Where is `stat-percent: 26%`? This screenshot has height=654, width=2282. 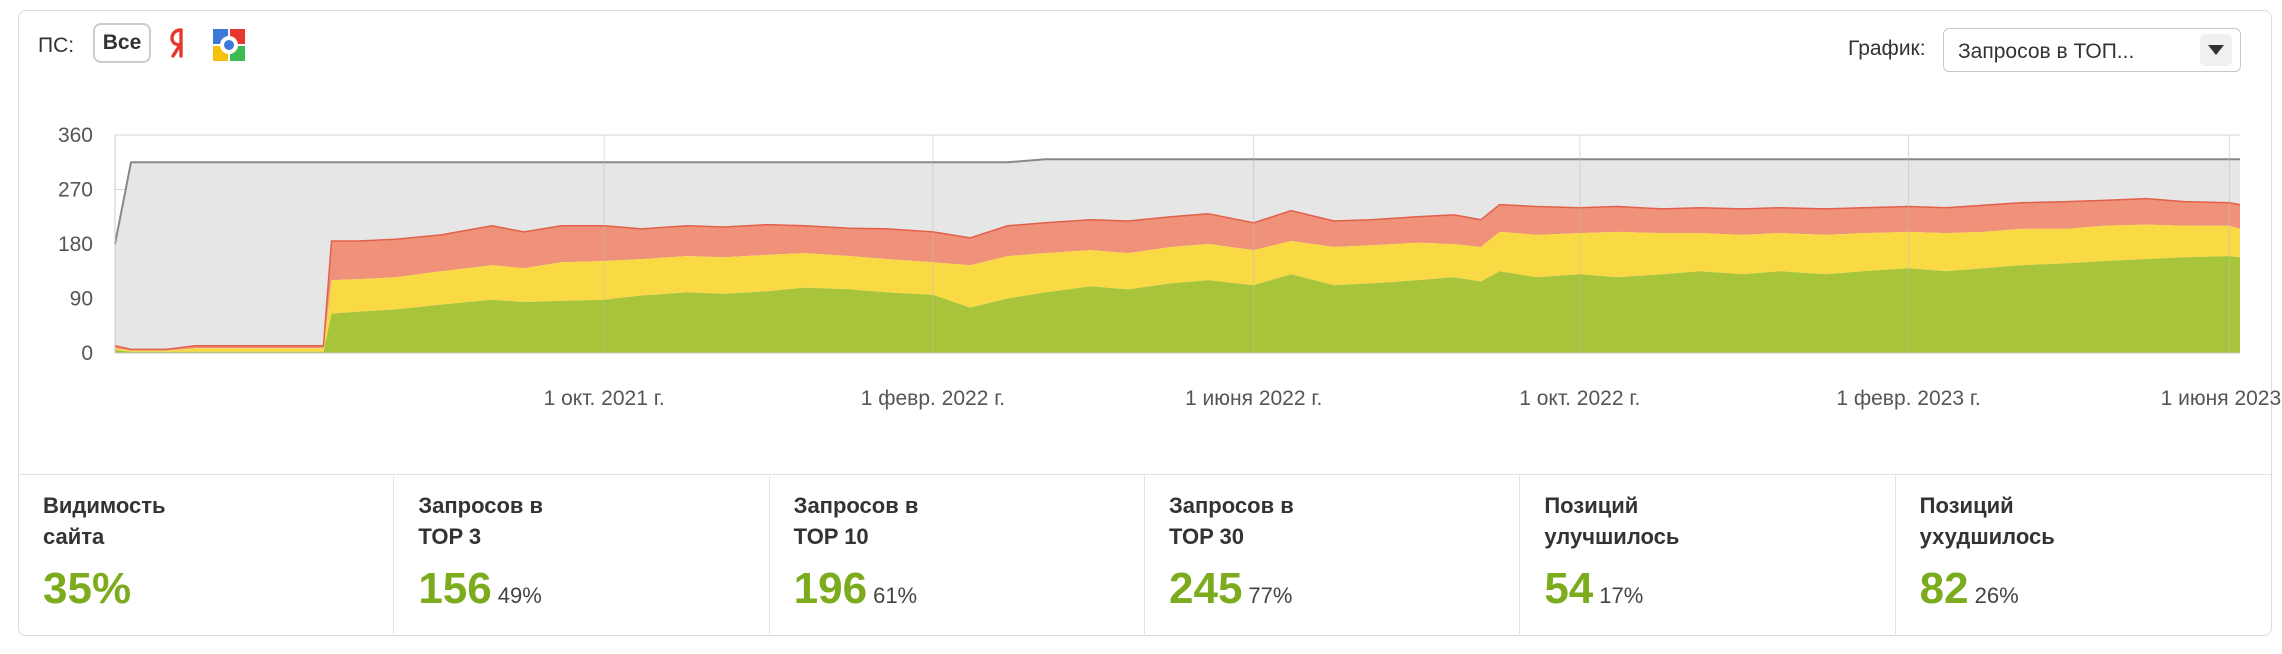 stat-percent: 26% is located at coordinates (1996, 595).